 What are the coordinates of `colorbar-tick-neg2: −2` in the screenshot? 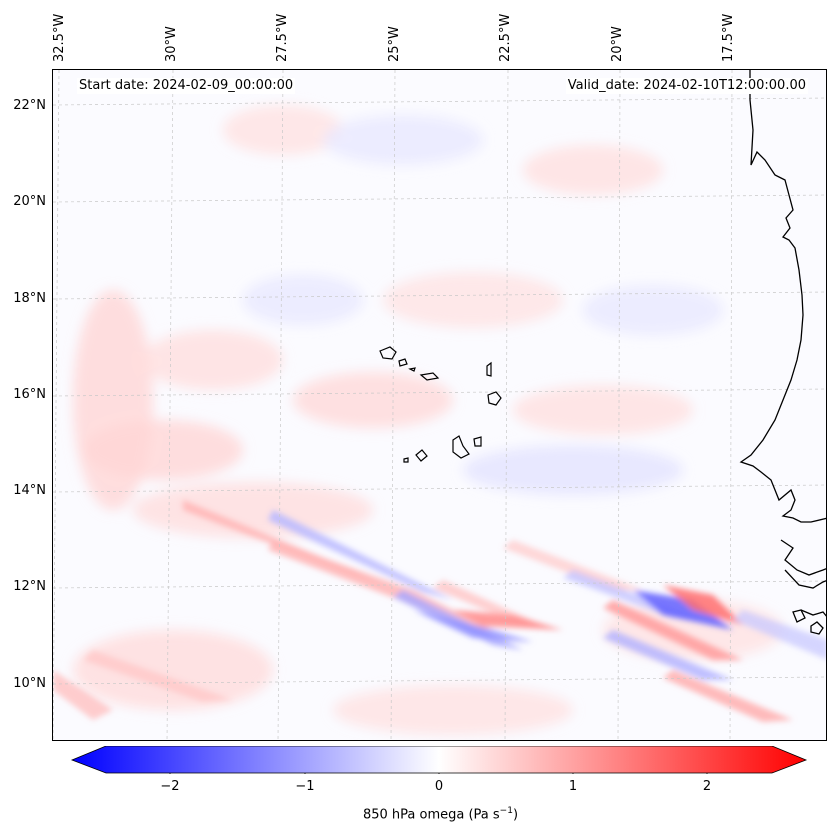 It's located at (170, 786).